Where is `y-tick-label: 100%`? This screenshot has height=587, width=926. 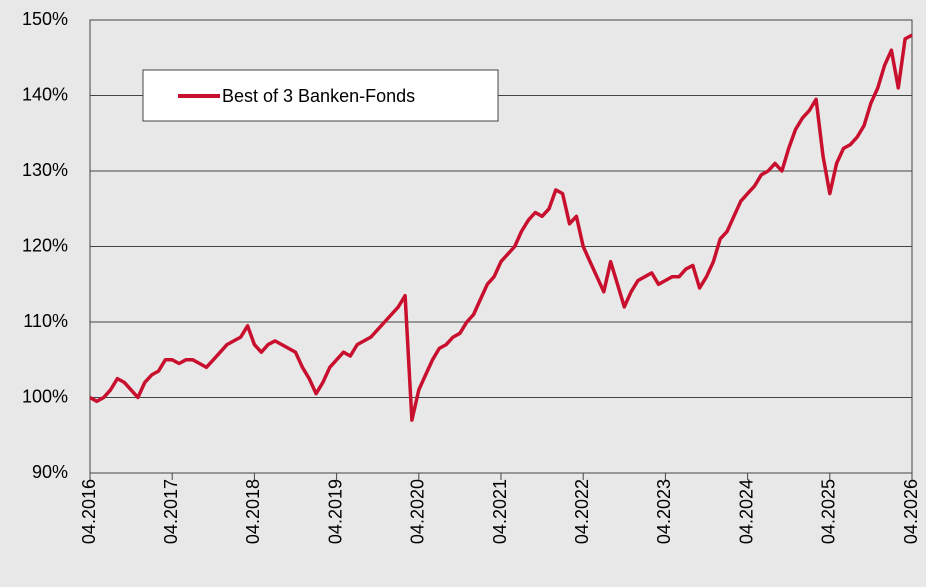
y-tick-label: 100% is located at coordinates (45, 396).